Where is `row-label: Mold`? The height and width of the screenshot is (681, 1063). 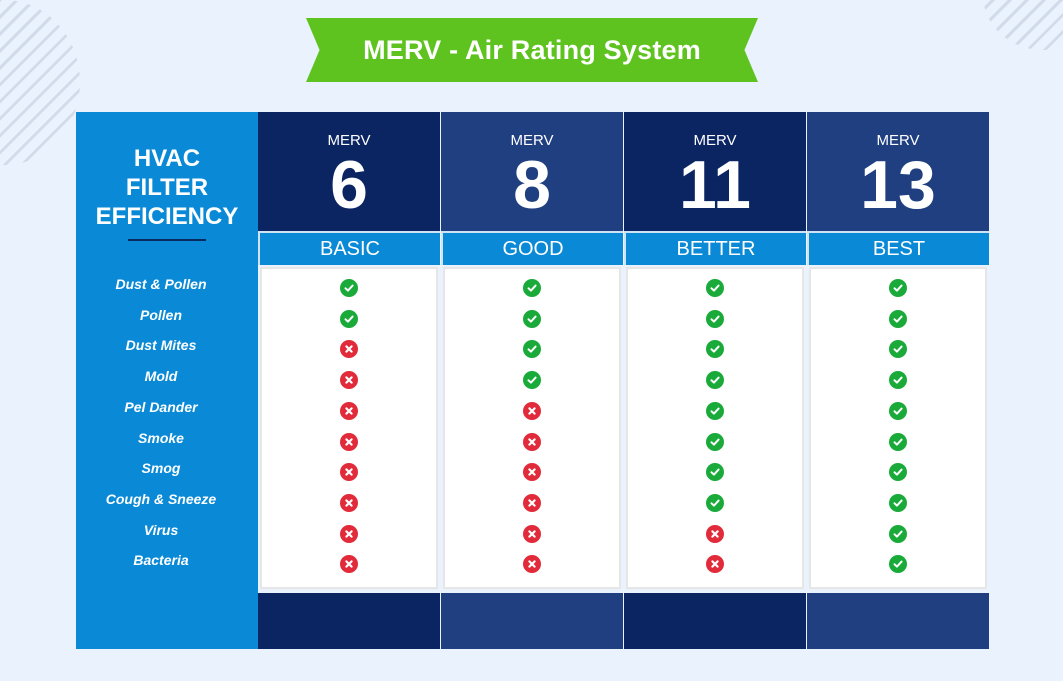 row-label: Mold is located at coordinates (161, 376).